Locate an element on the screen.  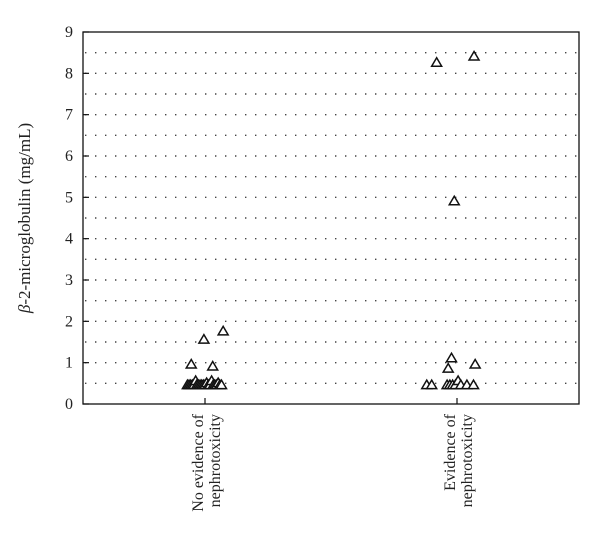
y-tick-label: 4 is located at coordinates (69, 239).